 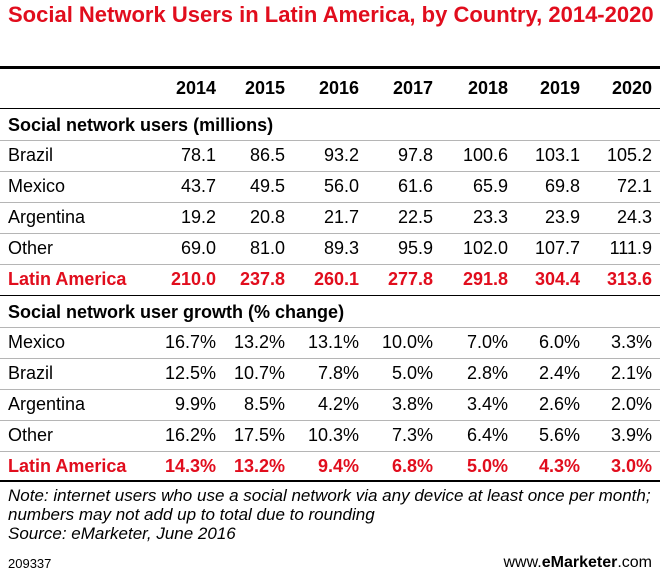 What do you see at coordinates (630, 248) in the screenshot?
I see `table-cell: 111.9` at bounding box center [630, 248].